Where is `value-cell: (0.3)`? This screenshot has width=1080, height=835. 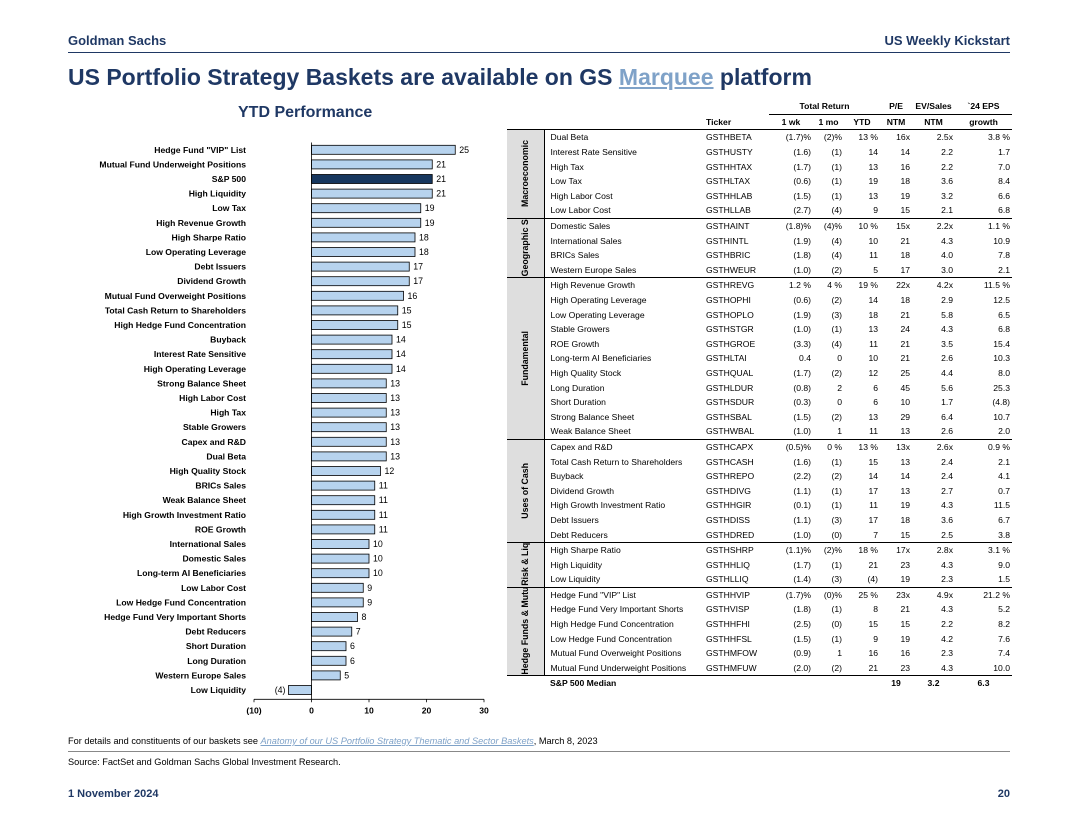 value-cell: (0.3) is located at coordinates (802, 402).